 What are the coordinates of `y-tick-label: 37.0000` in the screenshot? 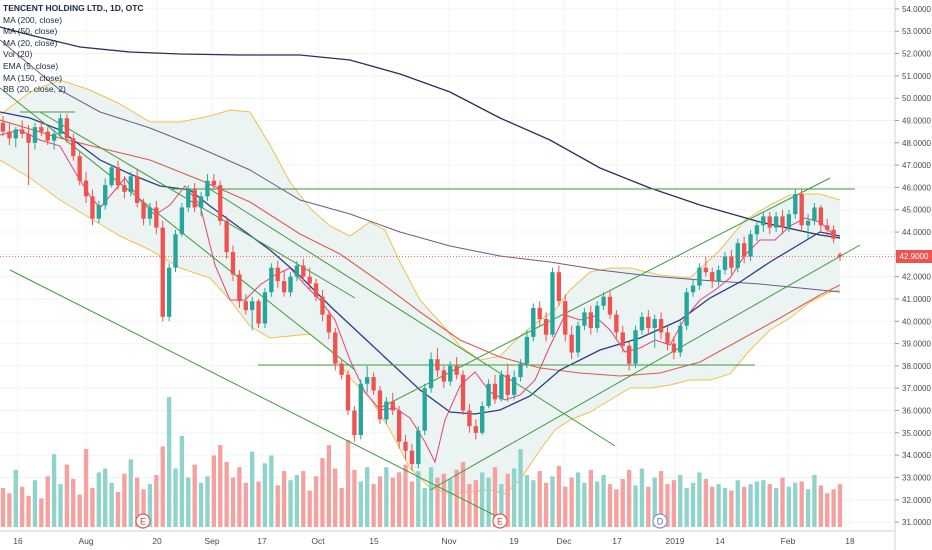 It's located at (916, 388).